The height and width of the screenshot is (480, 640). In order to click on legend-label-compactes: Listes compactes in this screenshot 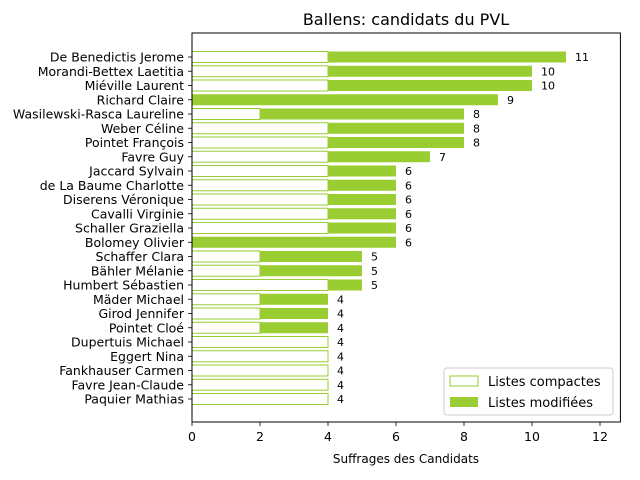, I will do `click(544, 382)`.